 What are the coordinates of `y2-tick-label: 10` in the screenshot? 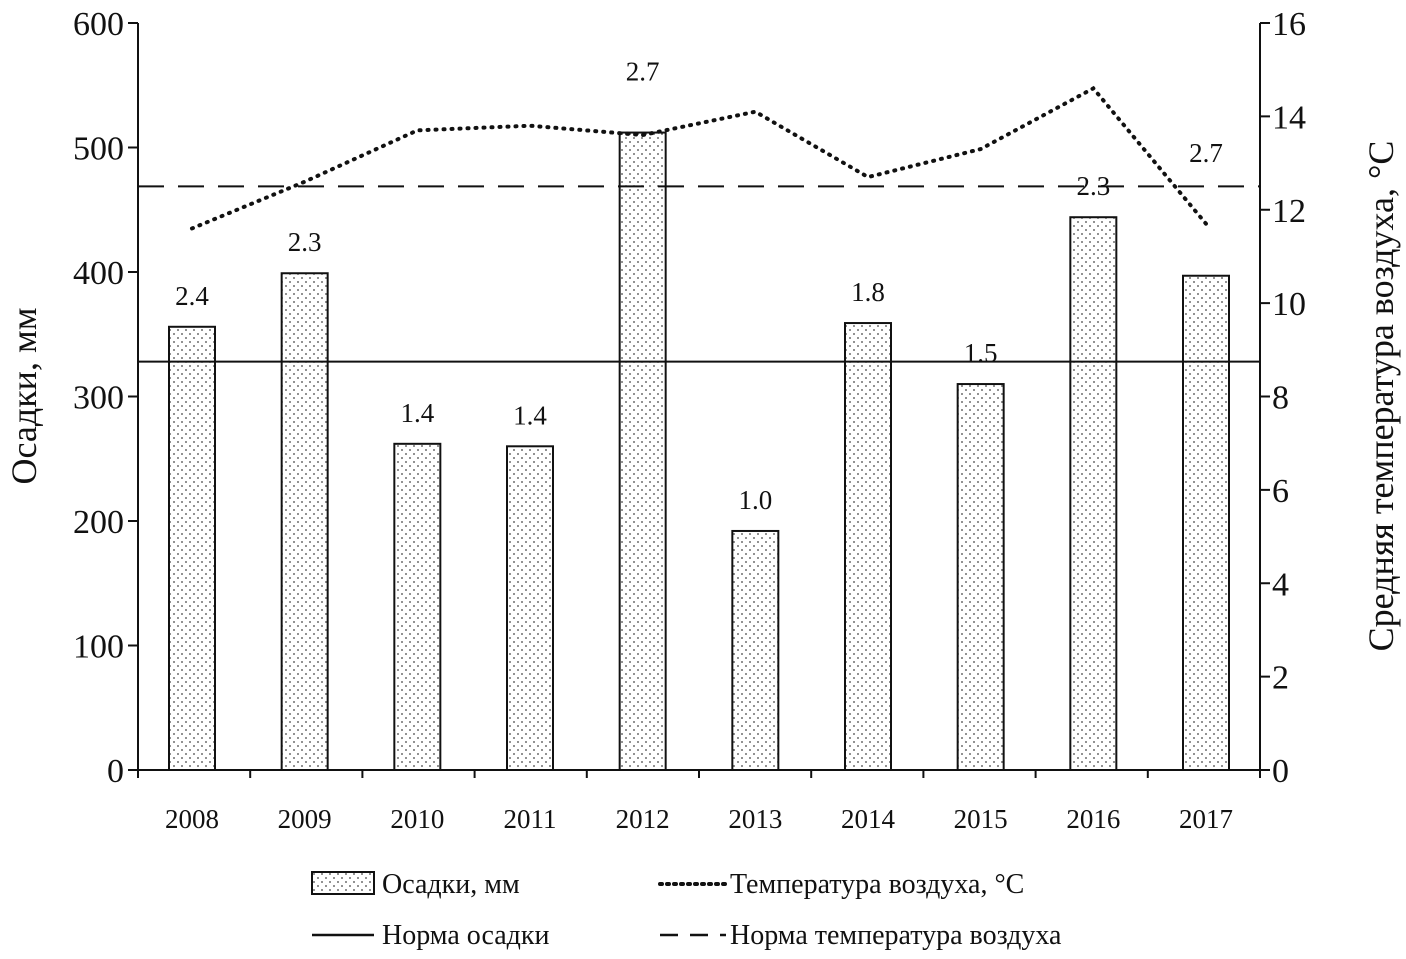 It's located at (1289, 304).